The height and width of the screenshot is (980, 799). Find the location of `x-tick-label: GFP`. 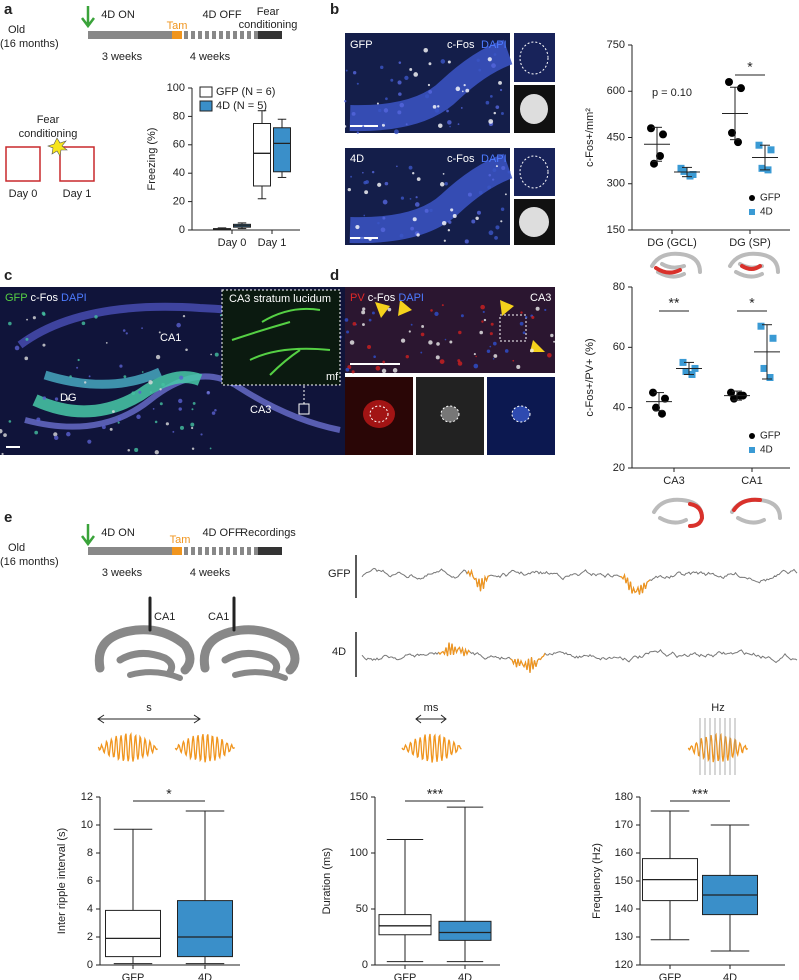

x-tick-label: GFP is located at coordinates (133, 976).